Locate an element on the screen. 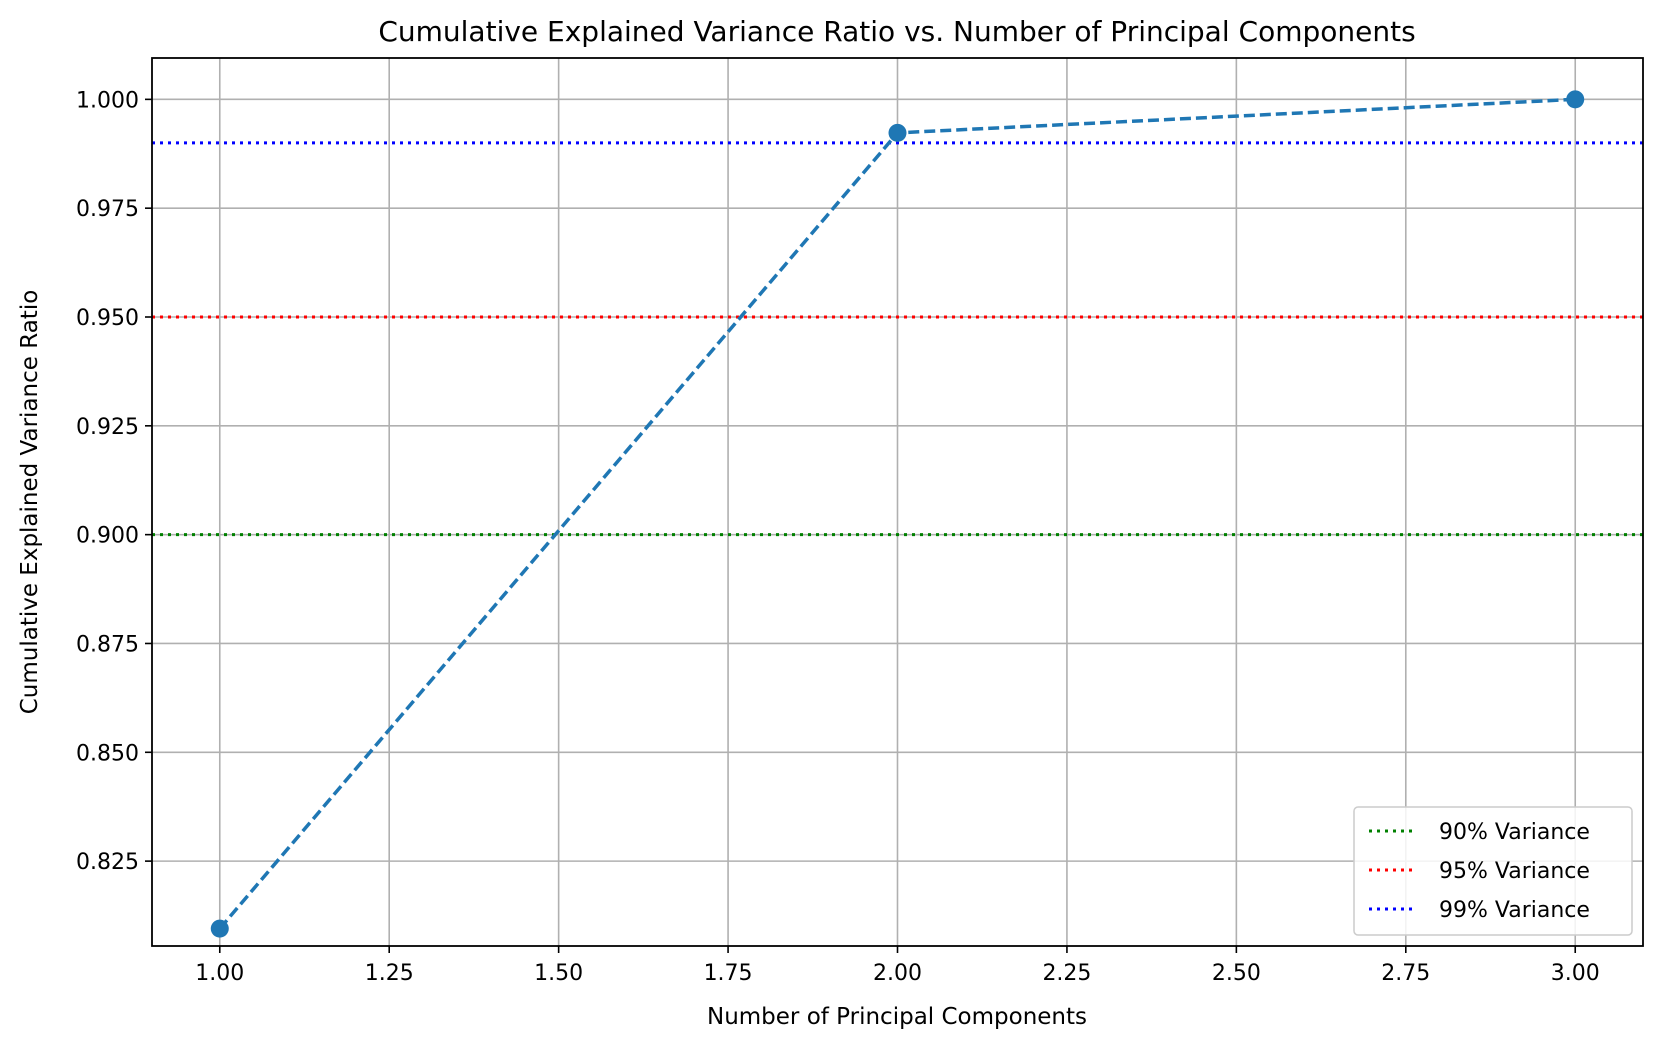 Image resolution: width=1658 pixels, height=1050 pixels. legend-entry-99-variance: 99% Variance is located at coordinates (1479, 910).